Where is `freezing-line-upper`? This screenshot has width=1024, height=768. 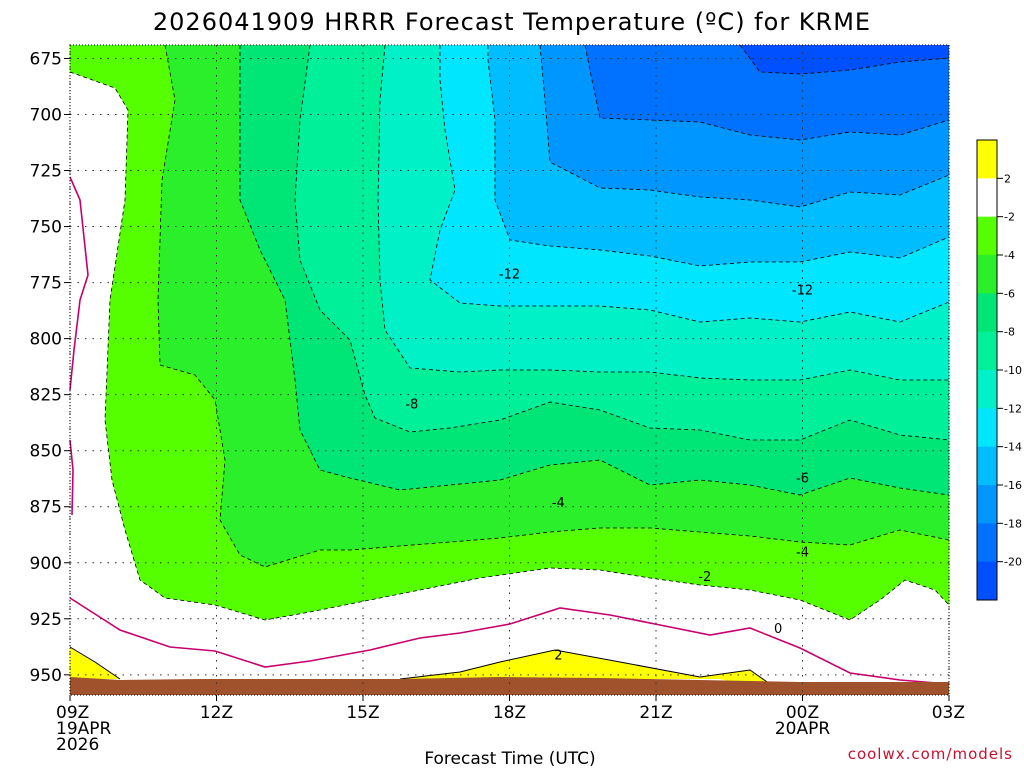
freezing-line-upper is located at coordinates (79, 283).